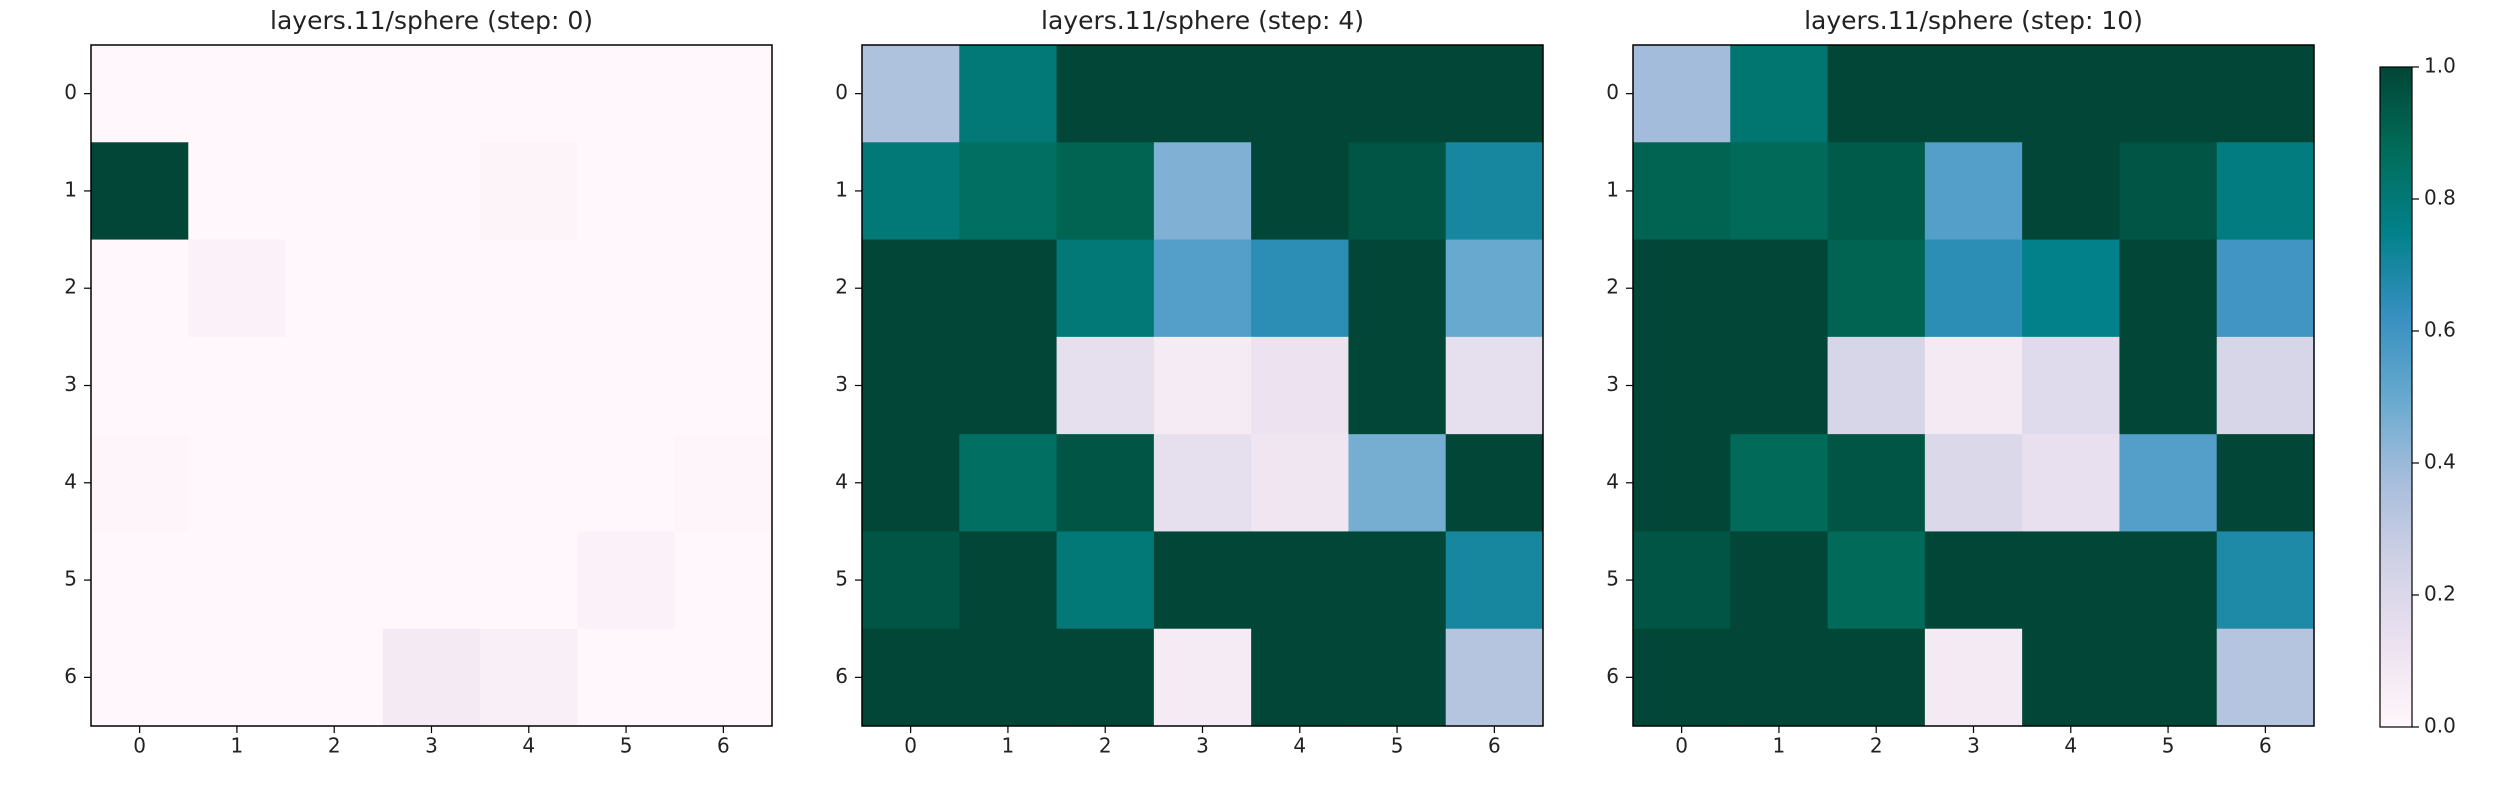 The width and height of the screenshot is (2500, 798). What do you see at coordinates (2396, 397) in the screenshot?
I see `colorbar` at bounding box center [2396, 397].